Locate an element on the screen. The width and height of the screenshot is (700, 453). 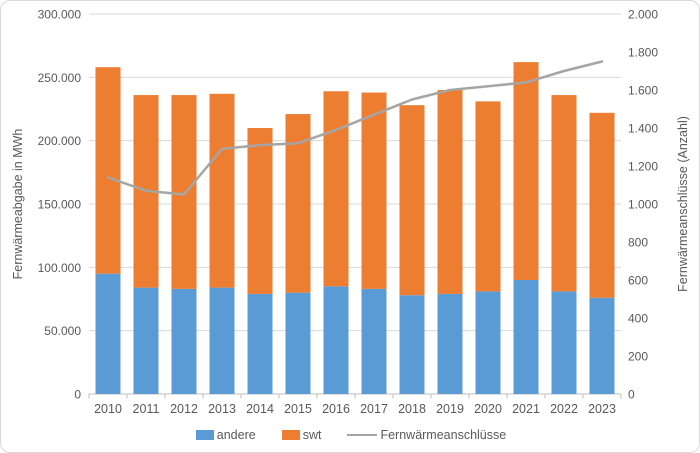
bar-swt-2022 is located at coordinates (564, 193).